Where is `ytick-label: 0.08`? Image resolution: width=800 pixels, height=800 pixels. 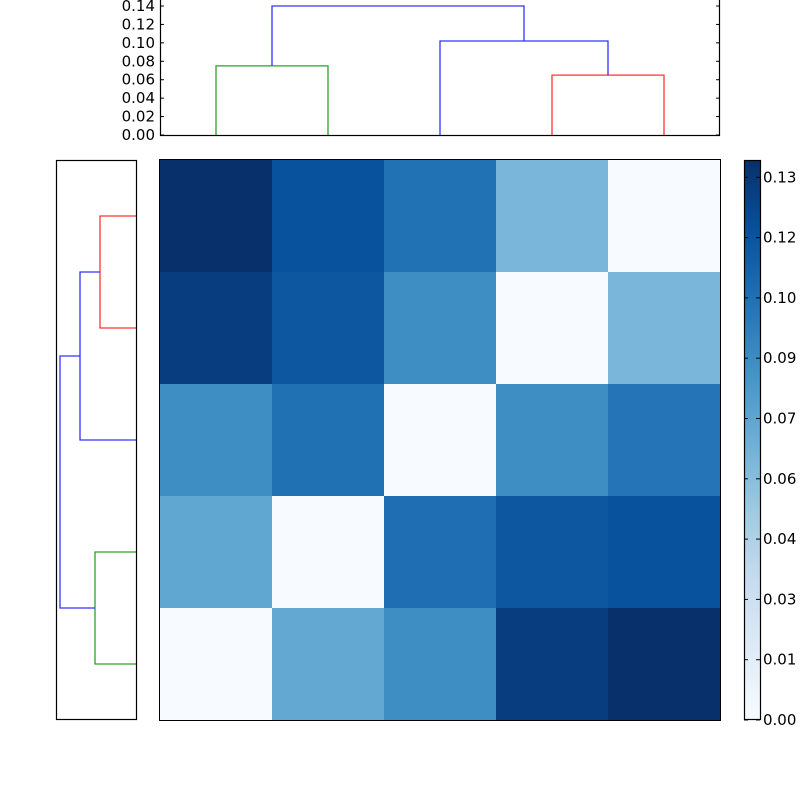
ytick-label: 0.08 is located at coordinates (138, 61).